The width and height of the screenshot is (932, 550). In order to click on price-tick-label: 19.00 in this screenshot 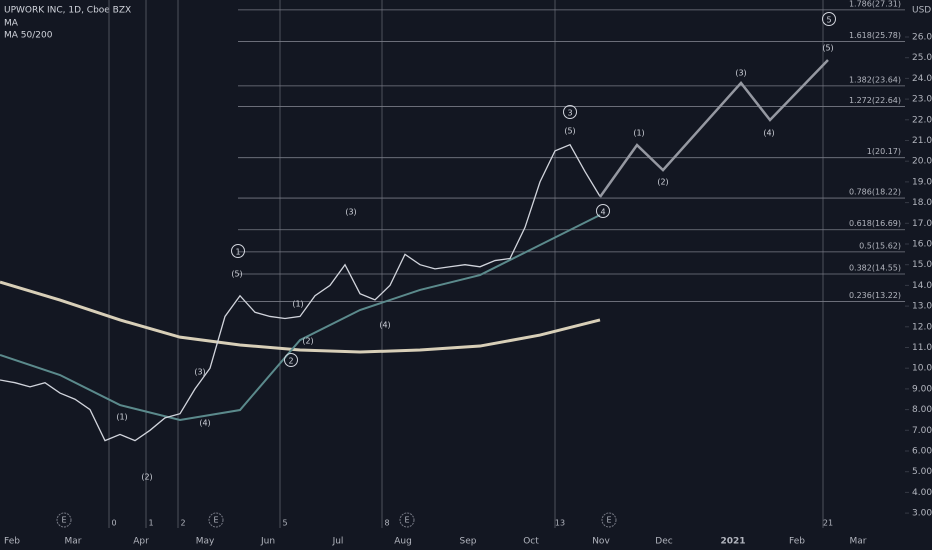, I will do `click(922, 182)`.